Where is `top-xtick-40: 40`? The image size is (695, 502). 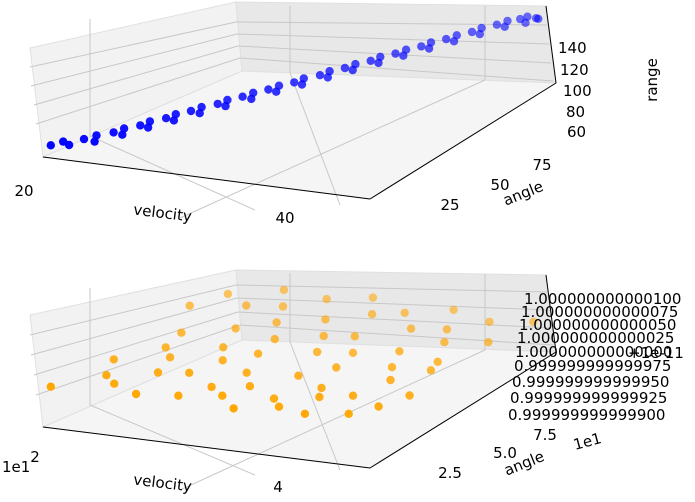
top-xtick-40: 40 is located at coordinates (284, 218).